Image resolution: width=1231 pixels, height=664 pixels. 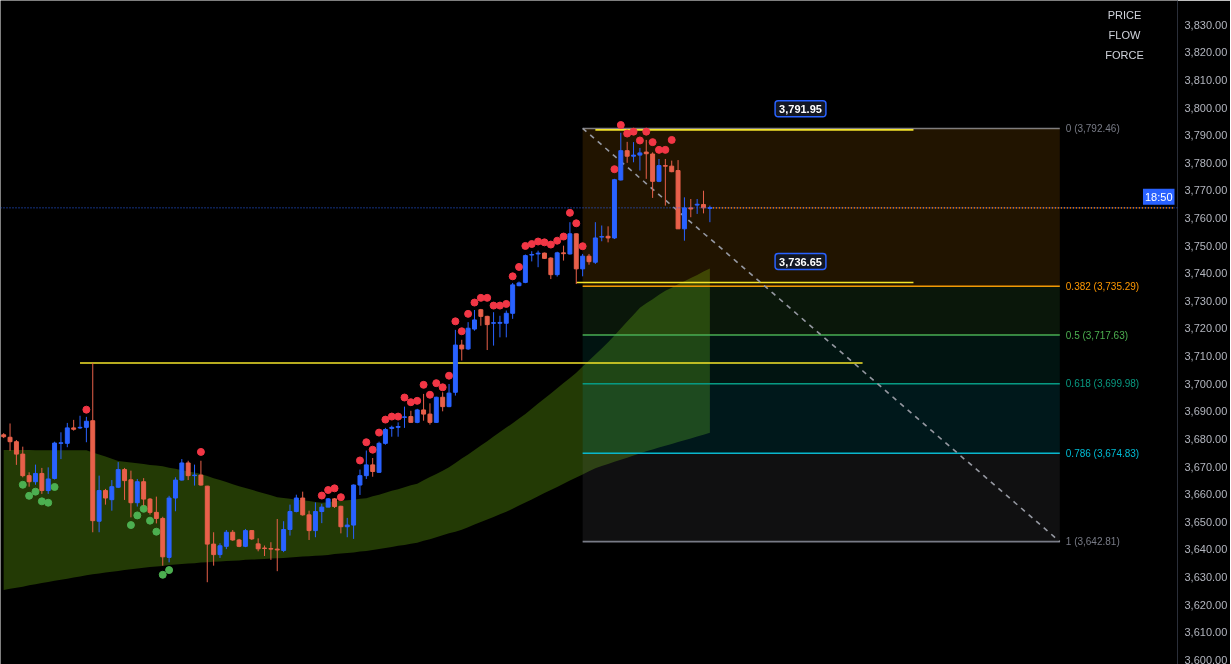 I want to click on annotation: FLOW, so click(x=1125, y=34).